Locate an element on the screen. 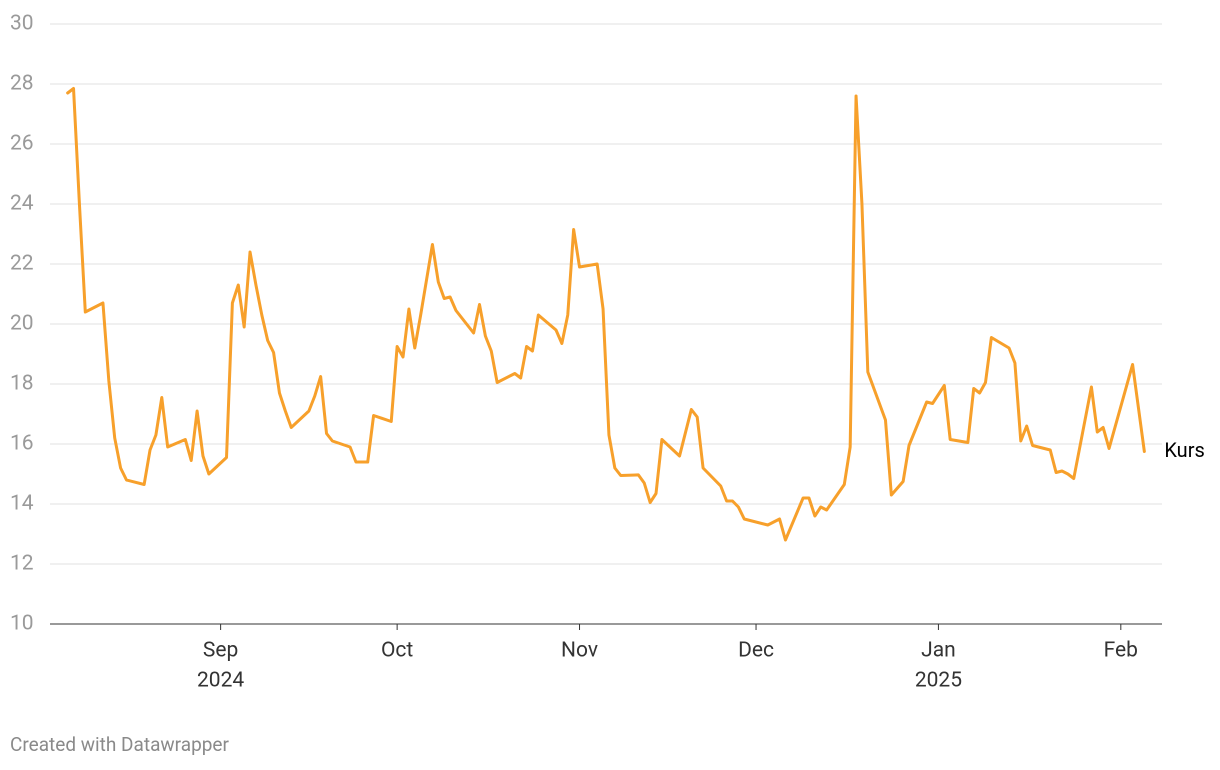 The height and width of the screenshot is (770, 1220). x-tick-label: Feb is located at coordinates (1121, 651).